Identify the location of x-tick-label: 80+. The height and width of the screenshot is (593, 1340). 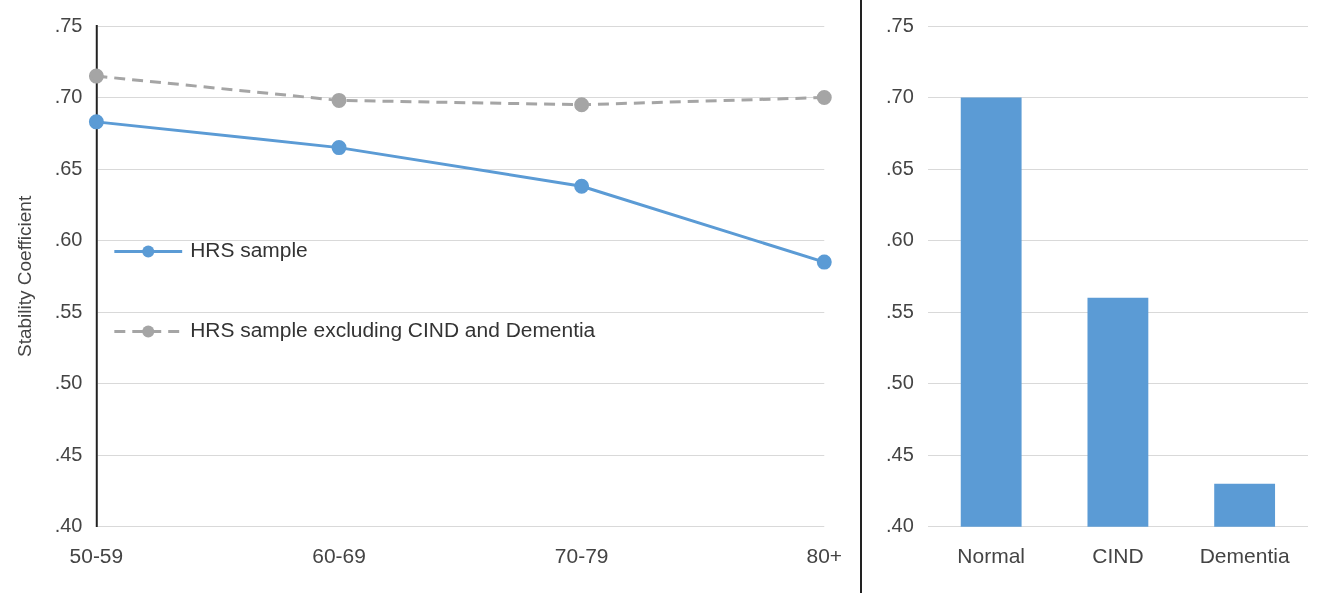
(824, 556).